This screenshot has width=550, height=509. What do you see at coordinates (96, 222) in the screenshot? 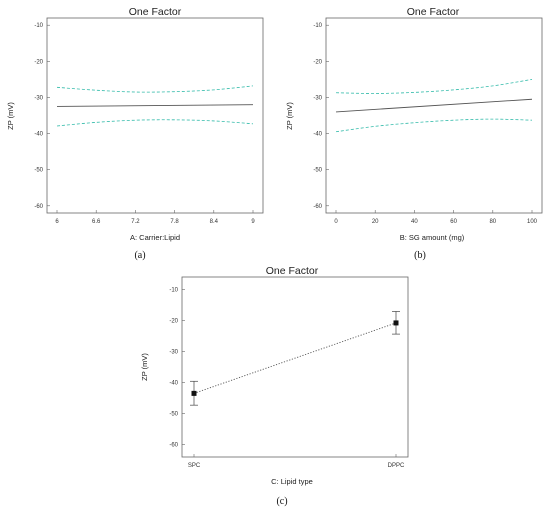
I see `x-tick-label: 6.6` at bounding box center [96, 222].